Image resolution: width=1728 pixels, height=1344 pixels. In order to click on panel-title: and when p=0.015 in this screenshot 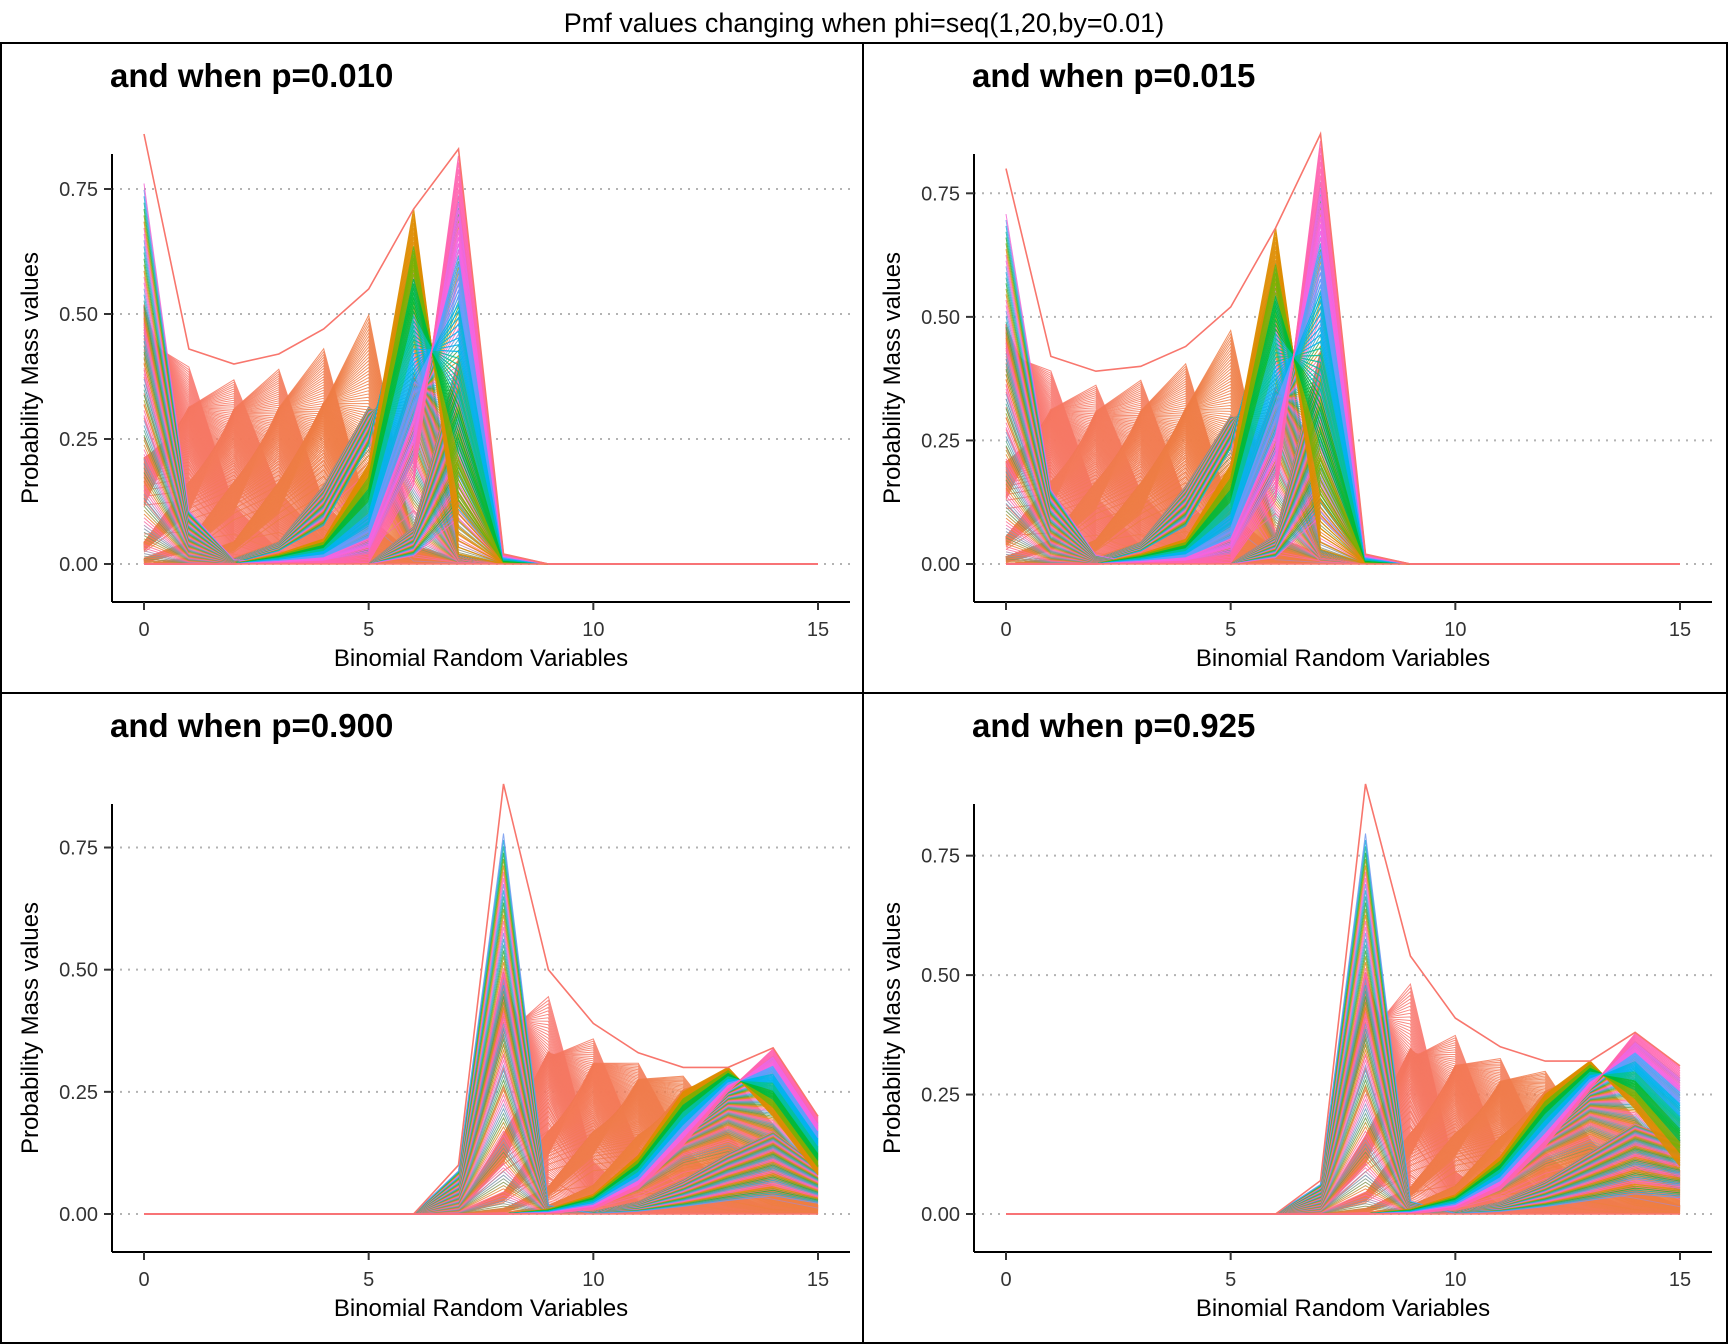, I will do `click(1113, 76)`.